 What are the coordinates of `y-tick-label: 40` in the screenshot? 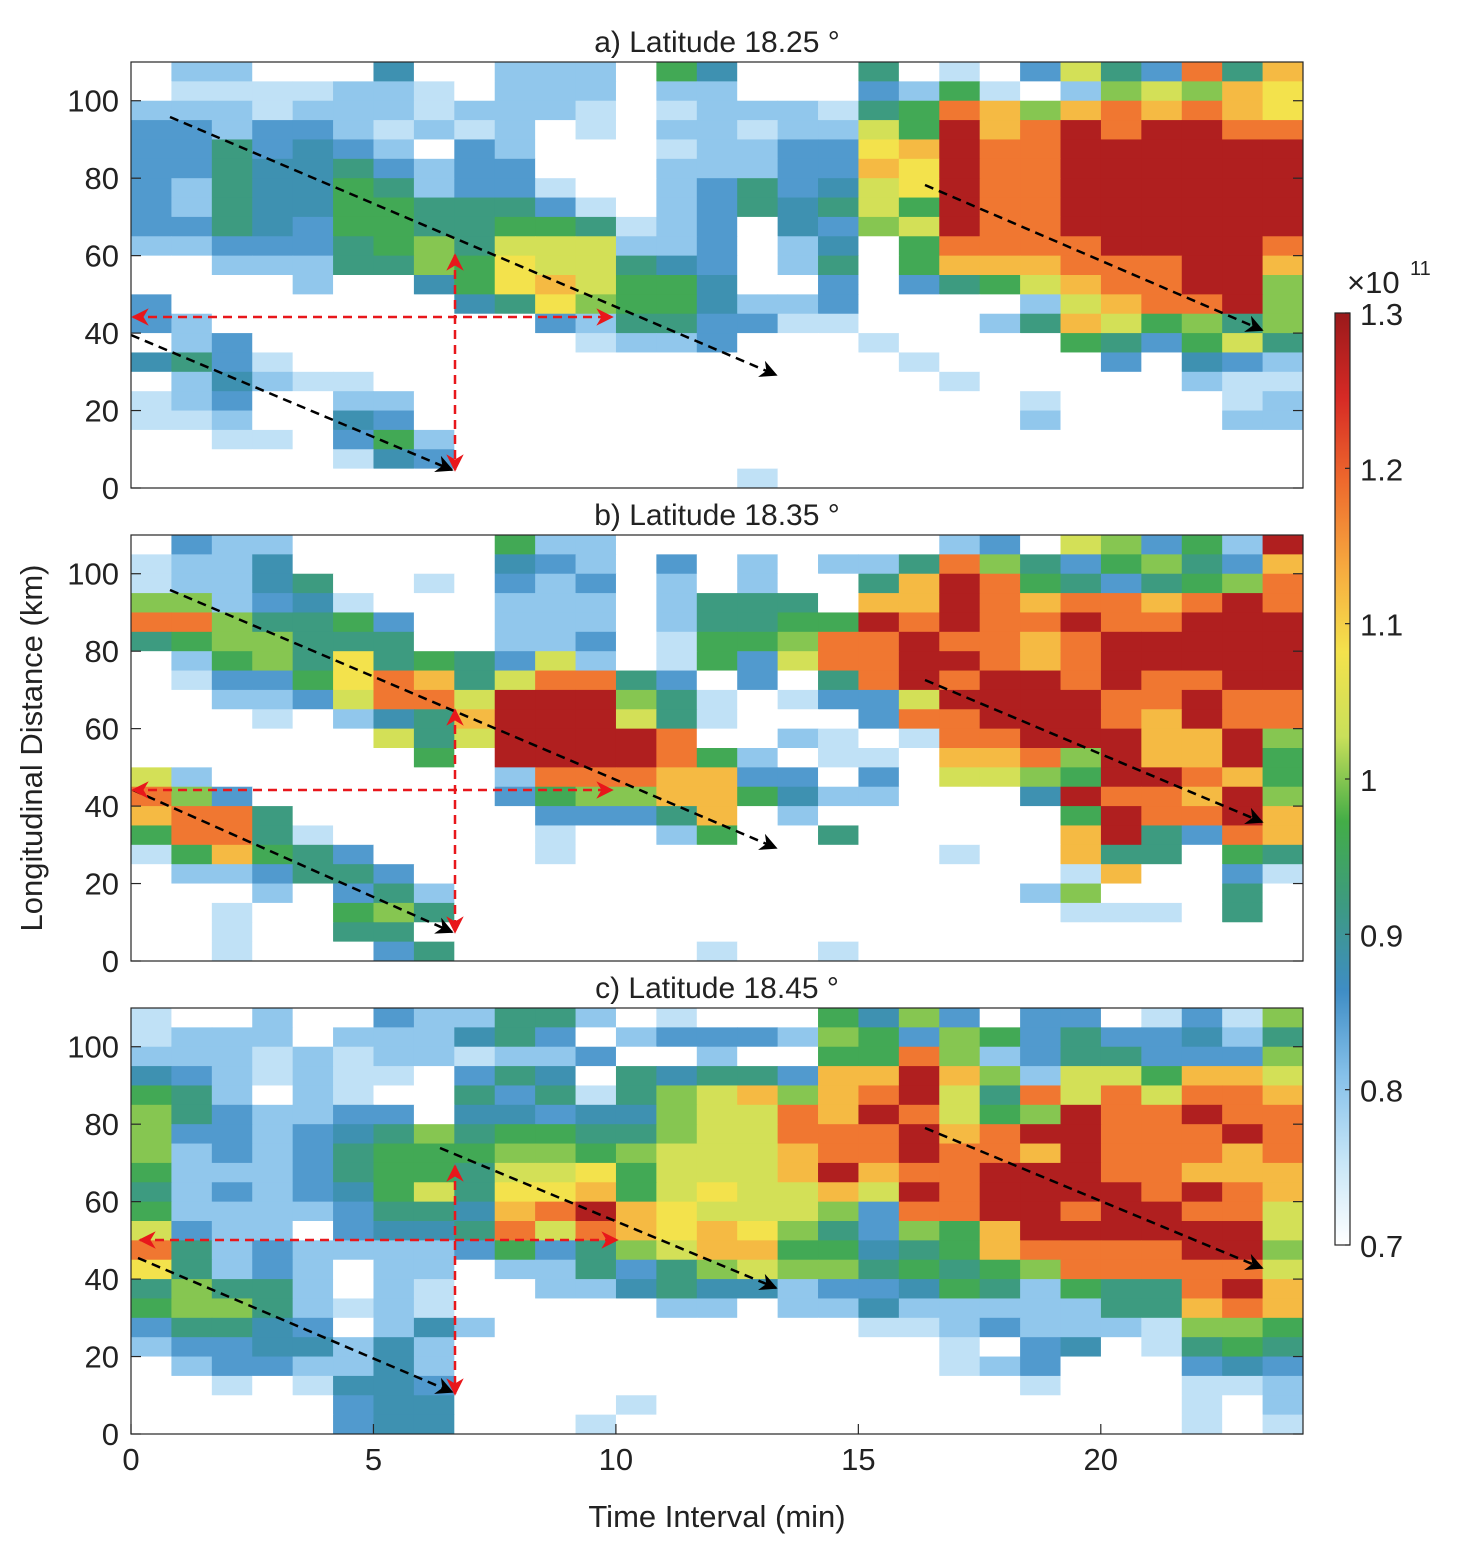 It's located at (102, 806).